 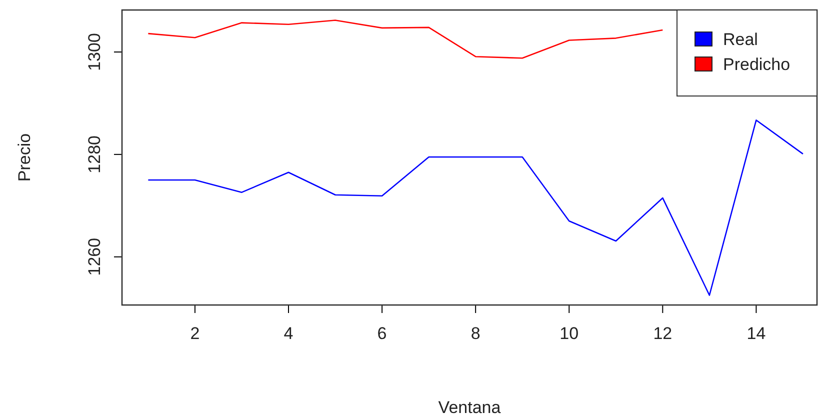 I want to click on x-tick-label: 10, so click(x=569, y=334).